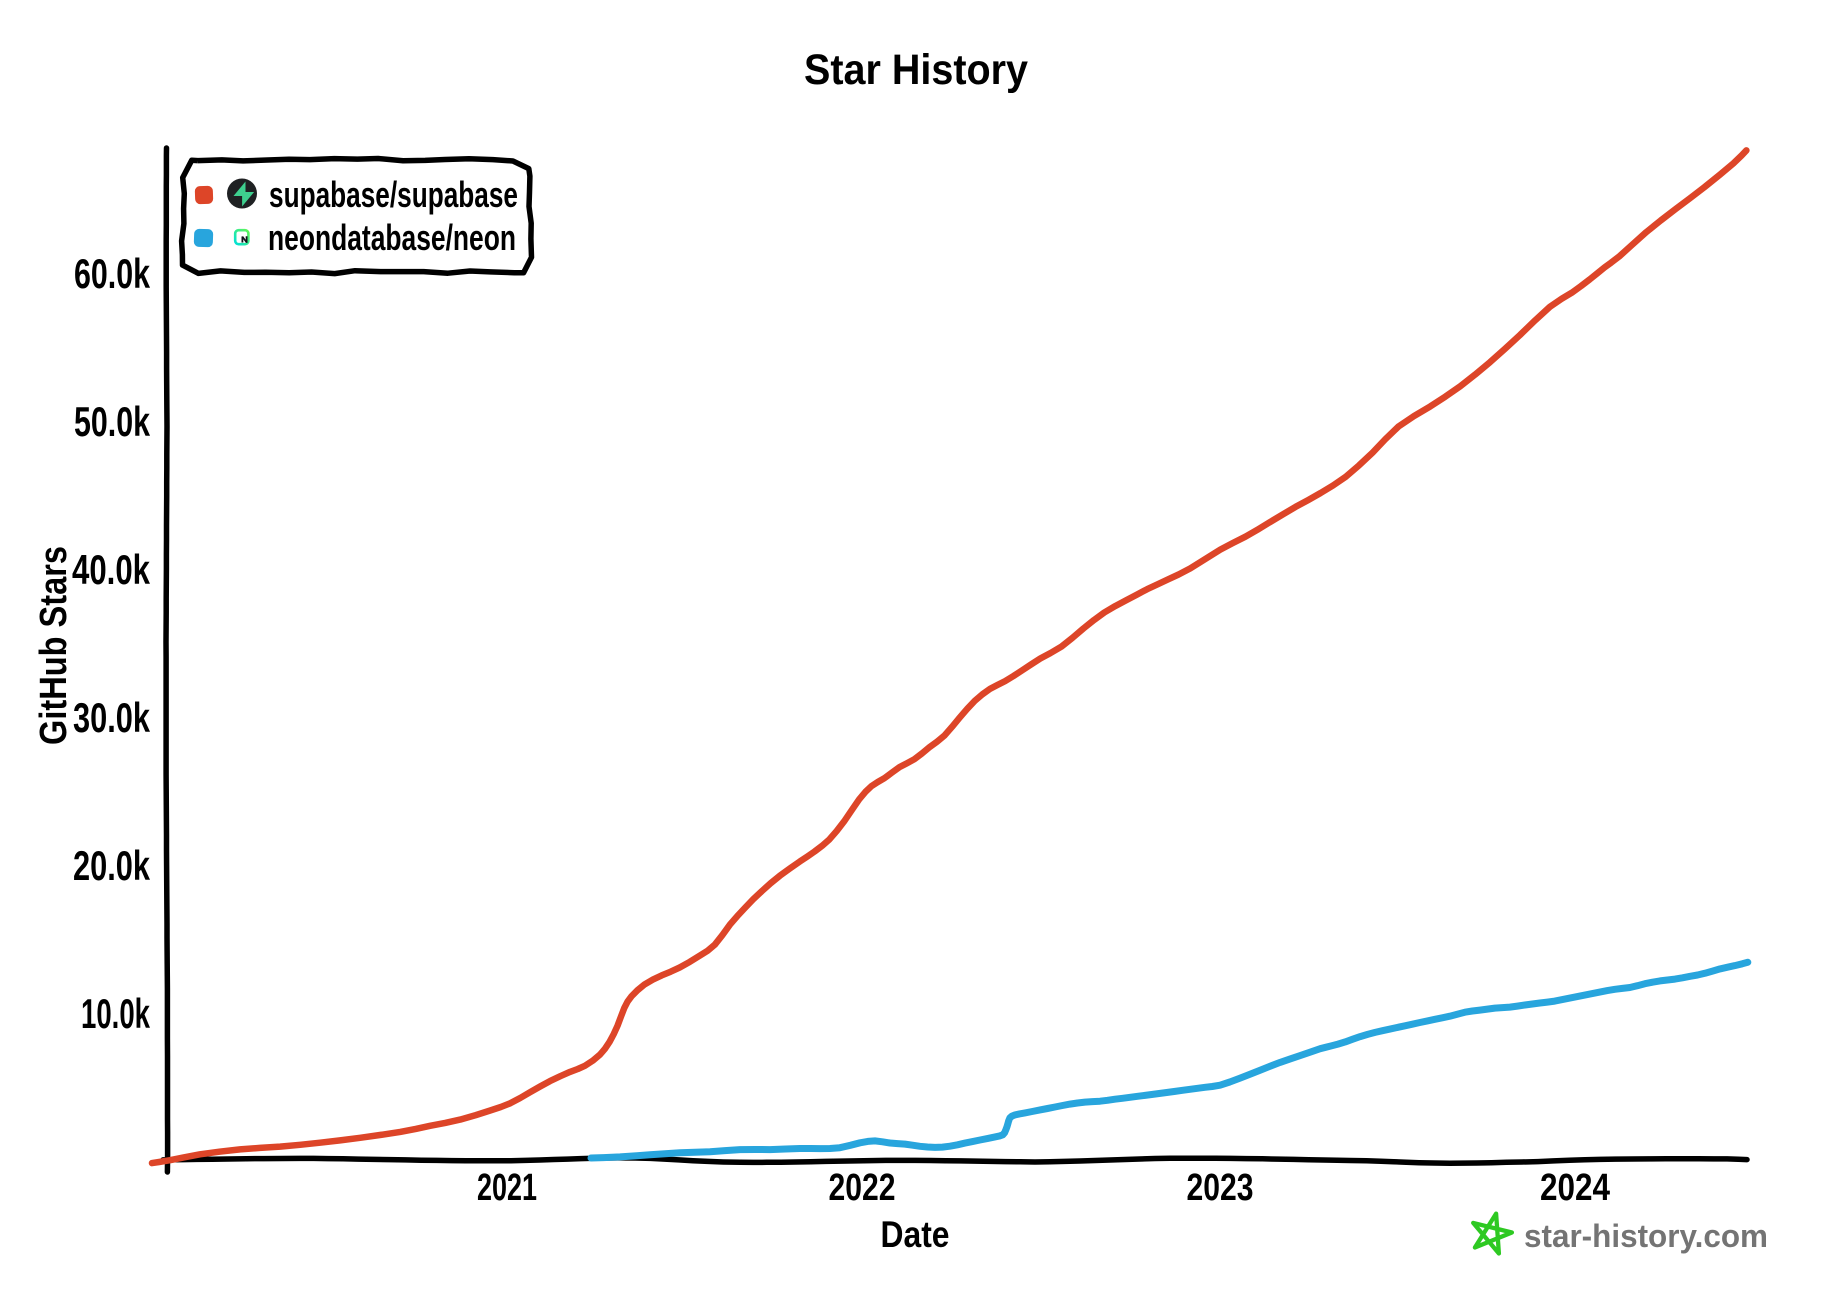 The image size is (1832, 1308). What do you see at coordinates (111, 865) in the screenshot?
I see `svg-text: 20.0k` at bounding box center [111, 865].